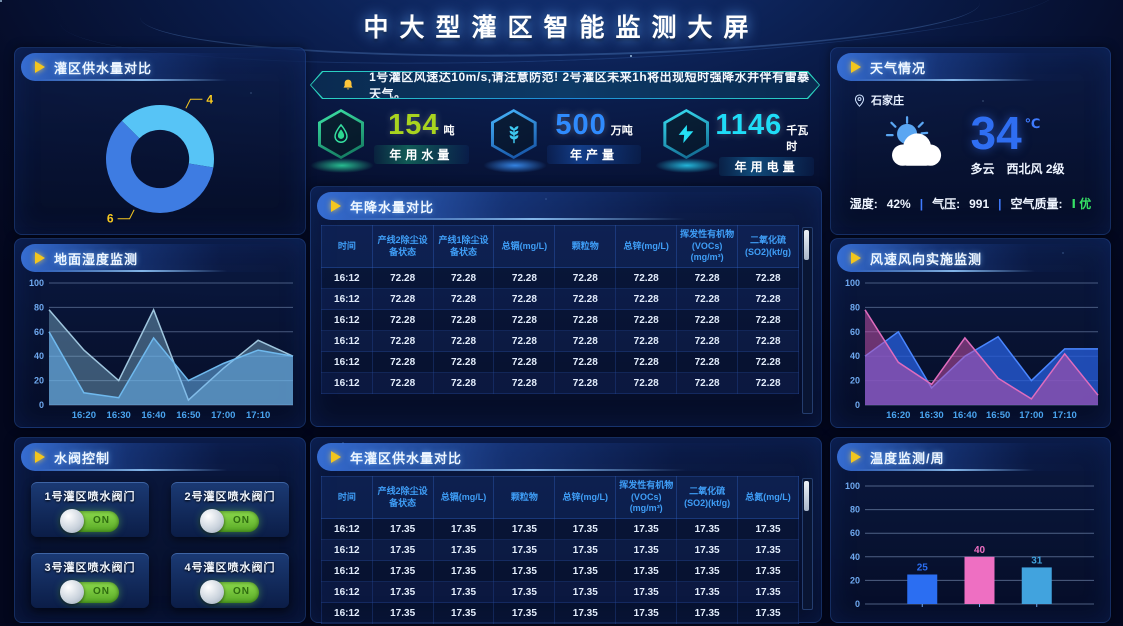 The width and height of the screenshot is (1123, 626). I want to click on weather-temp-unit: ℃, so click(1032, 123).